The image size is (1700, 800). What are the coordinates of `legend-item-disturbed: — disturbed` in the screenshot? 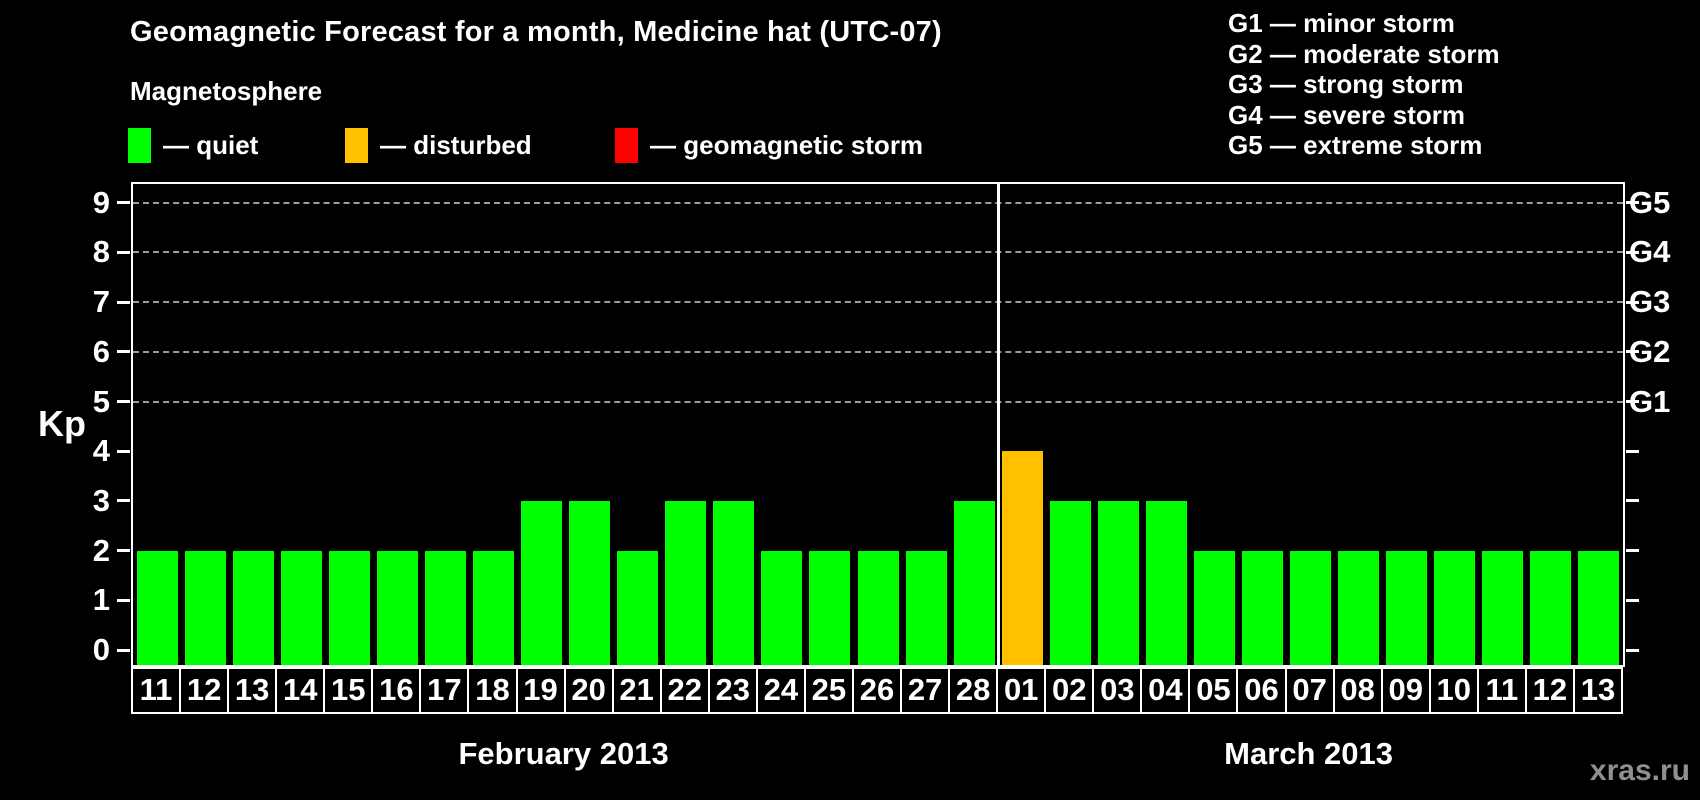 It's located at (438, 145).